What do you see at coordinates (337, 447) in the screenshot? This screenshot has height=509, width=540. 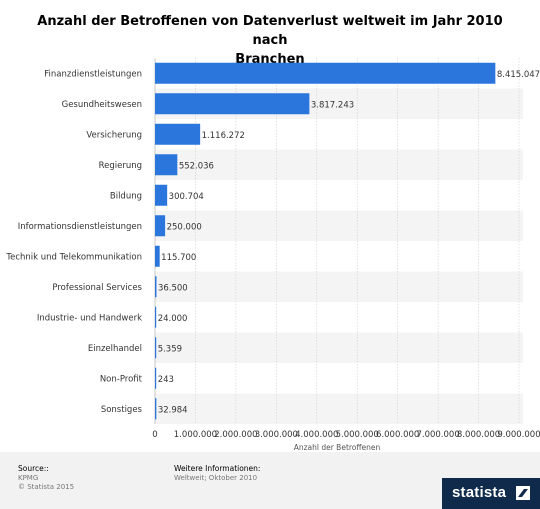 I see `x-axis-title: Anzahl der Betroffenen` at bounding box center [337, 447].